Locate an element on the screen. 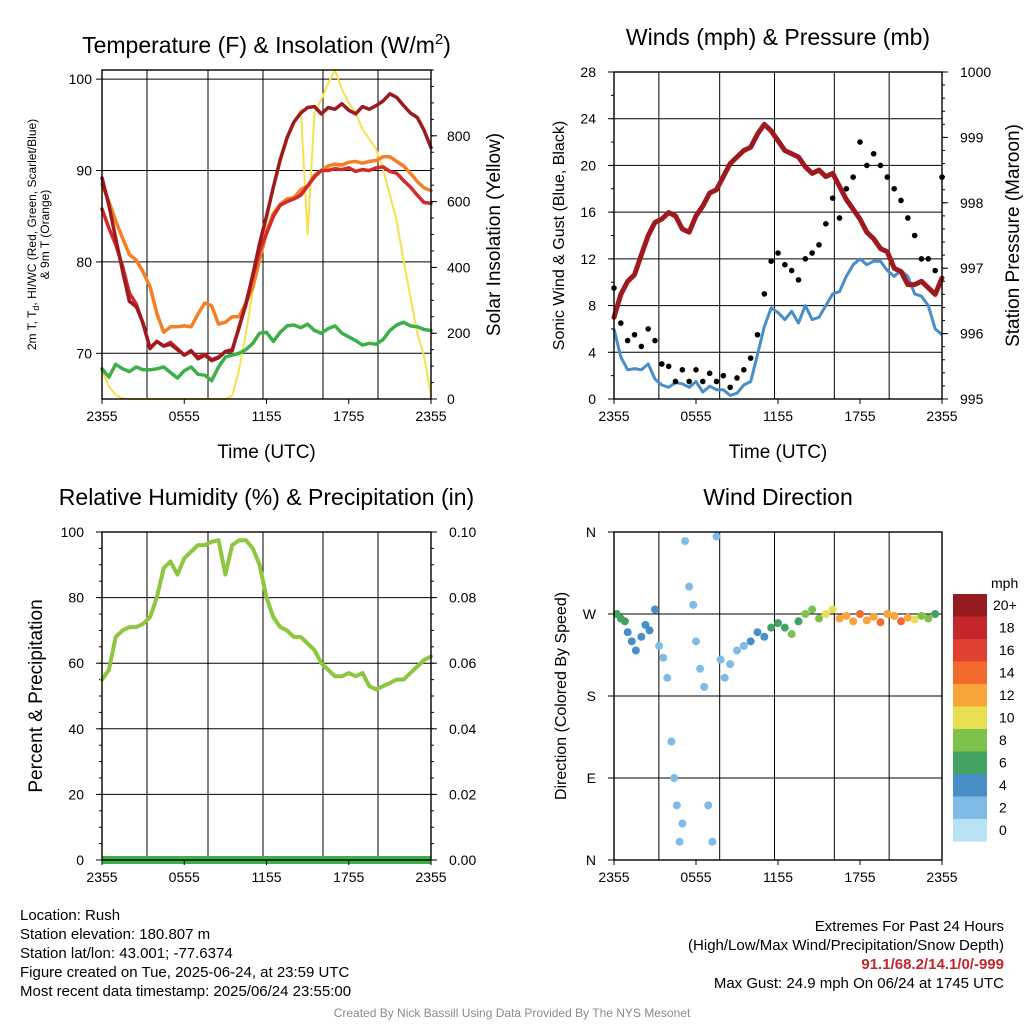  temp-y2tick-label: 400 is located at coordinates (459, 267).